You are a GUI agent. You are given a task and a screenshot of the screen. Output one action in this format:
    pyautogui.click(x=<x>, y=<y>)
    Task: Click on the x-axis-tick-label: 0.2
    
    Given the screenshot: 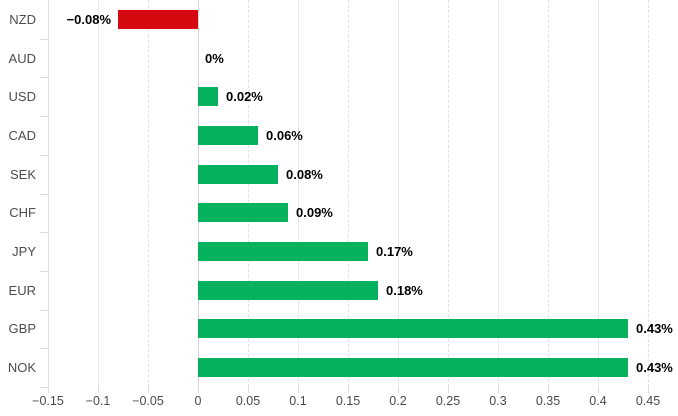 What is the action you would take?
    pyautogui.click(x=398, y=401)
    